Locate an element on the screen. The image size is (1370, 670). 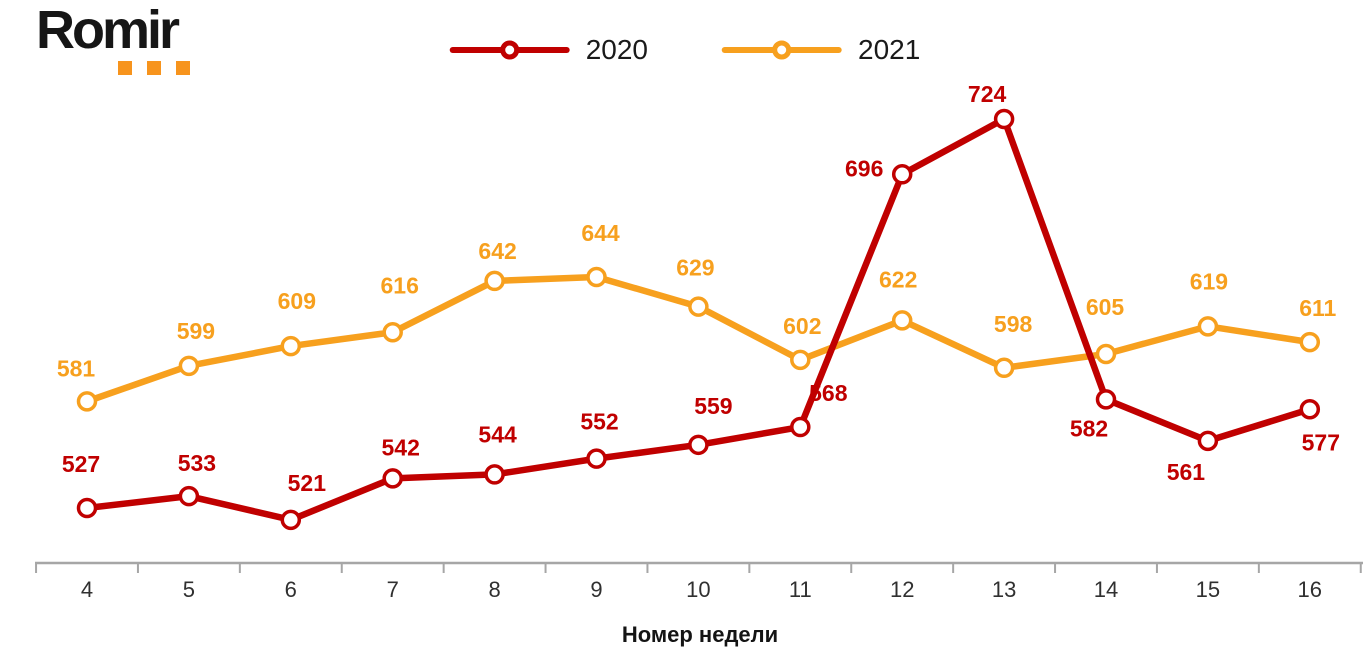
data-label-2020-week-10: 559 is located at coordinates (713, 406).